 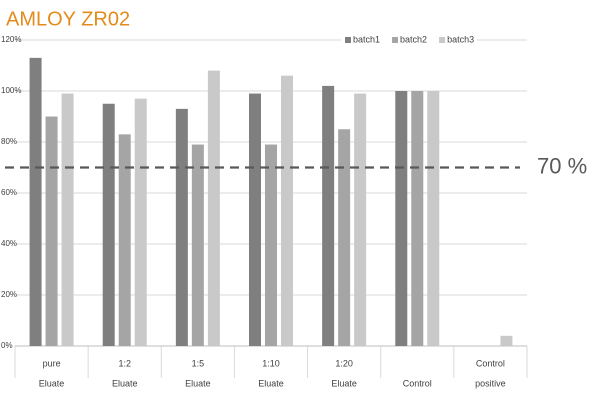 What do you see at coordinates (562, 165) in the screenshot?
I see `reference-label: 70 %` at bounding box center [562, 165].